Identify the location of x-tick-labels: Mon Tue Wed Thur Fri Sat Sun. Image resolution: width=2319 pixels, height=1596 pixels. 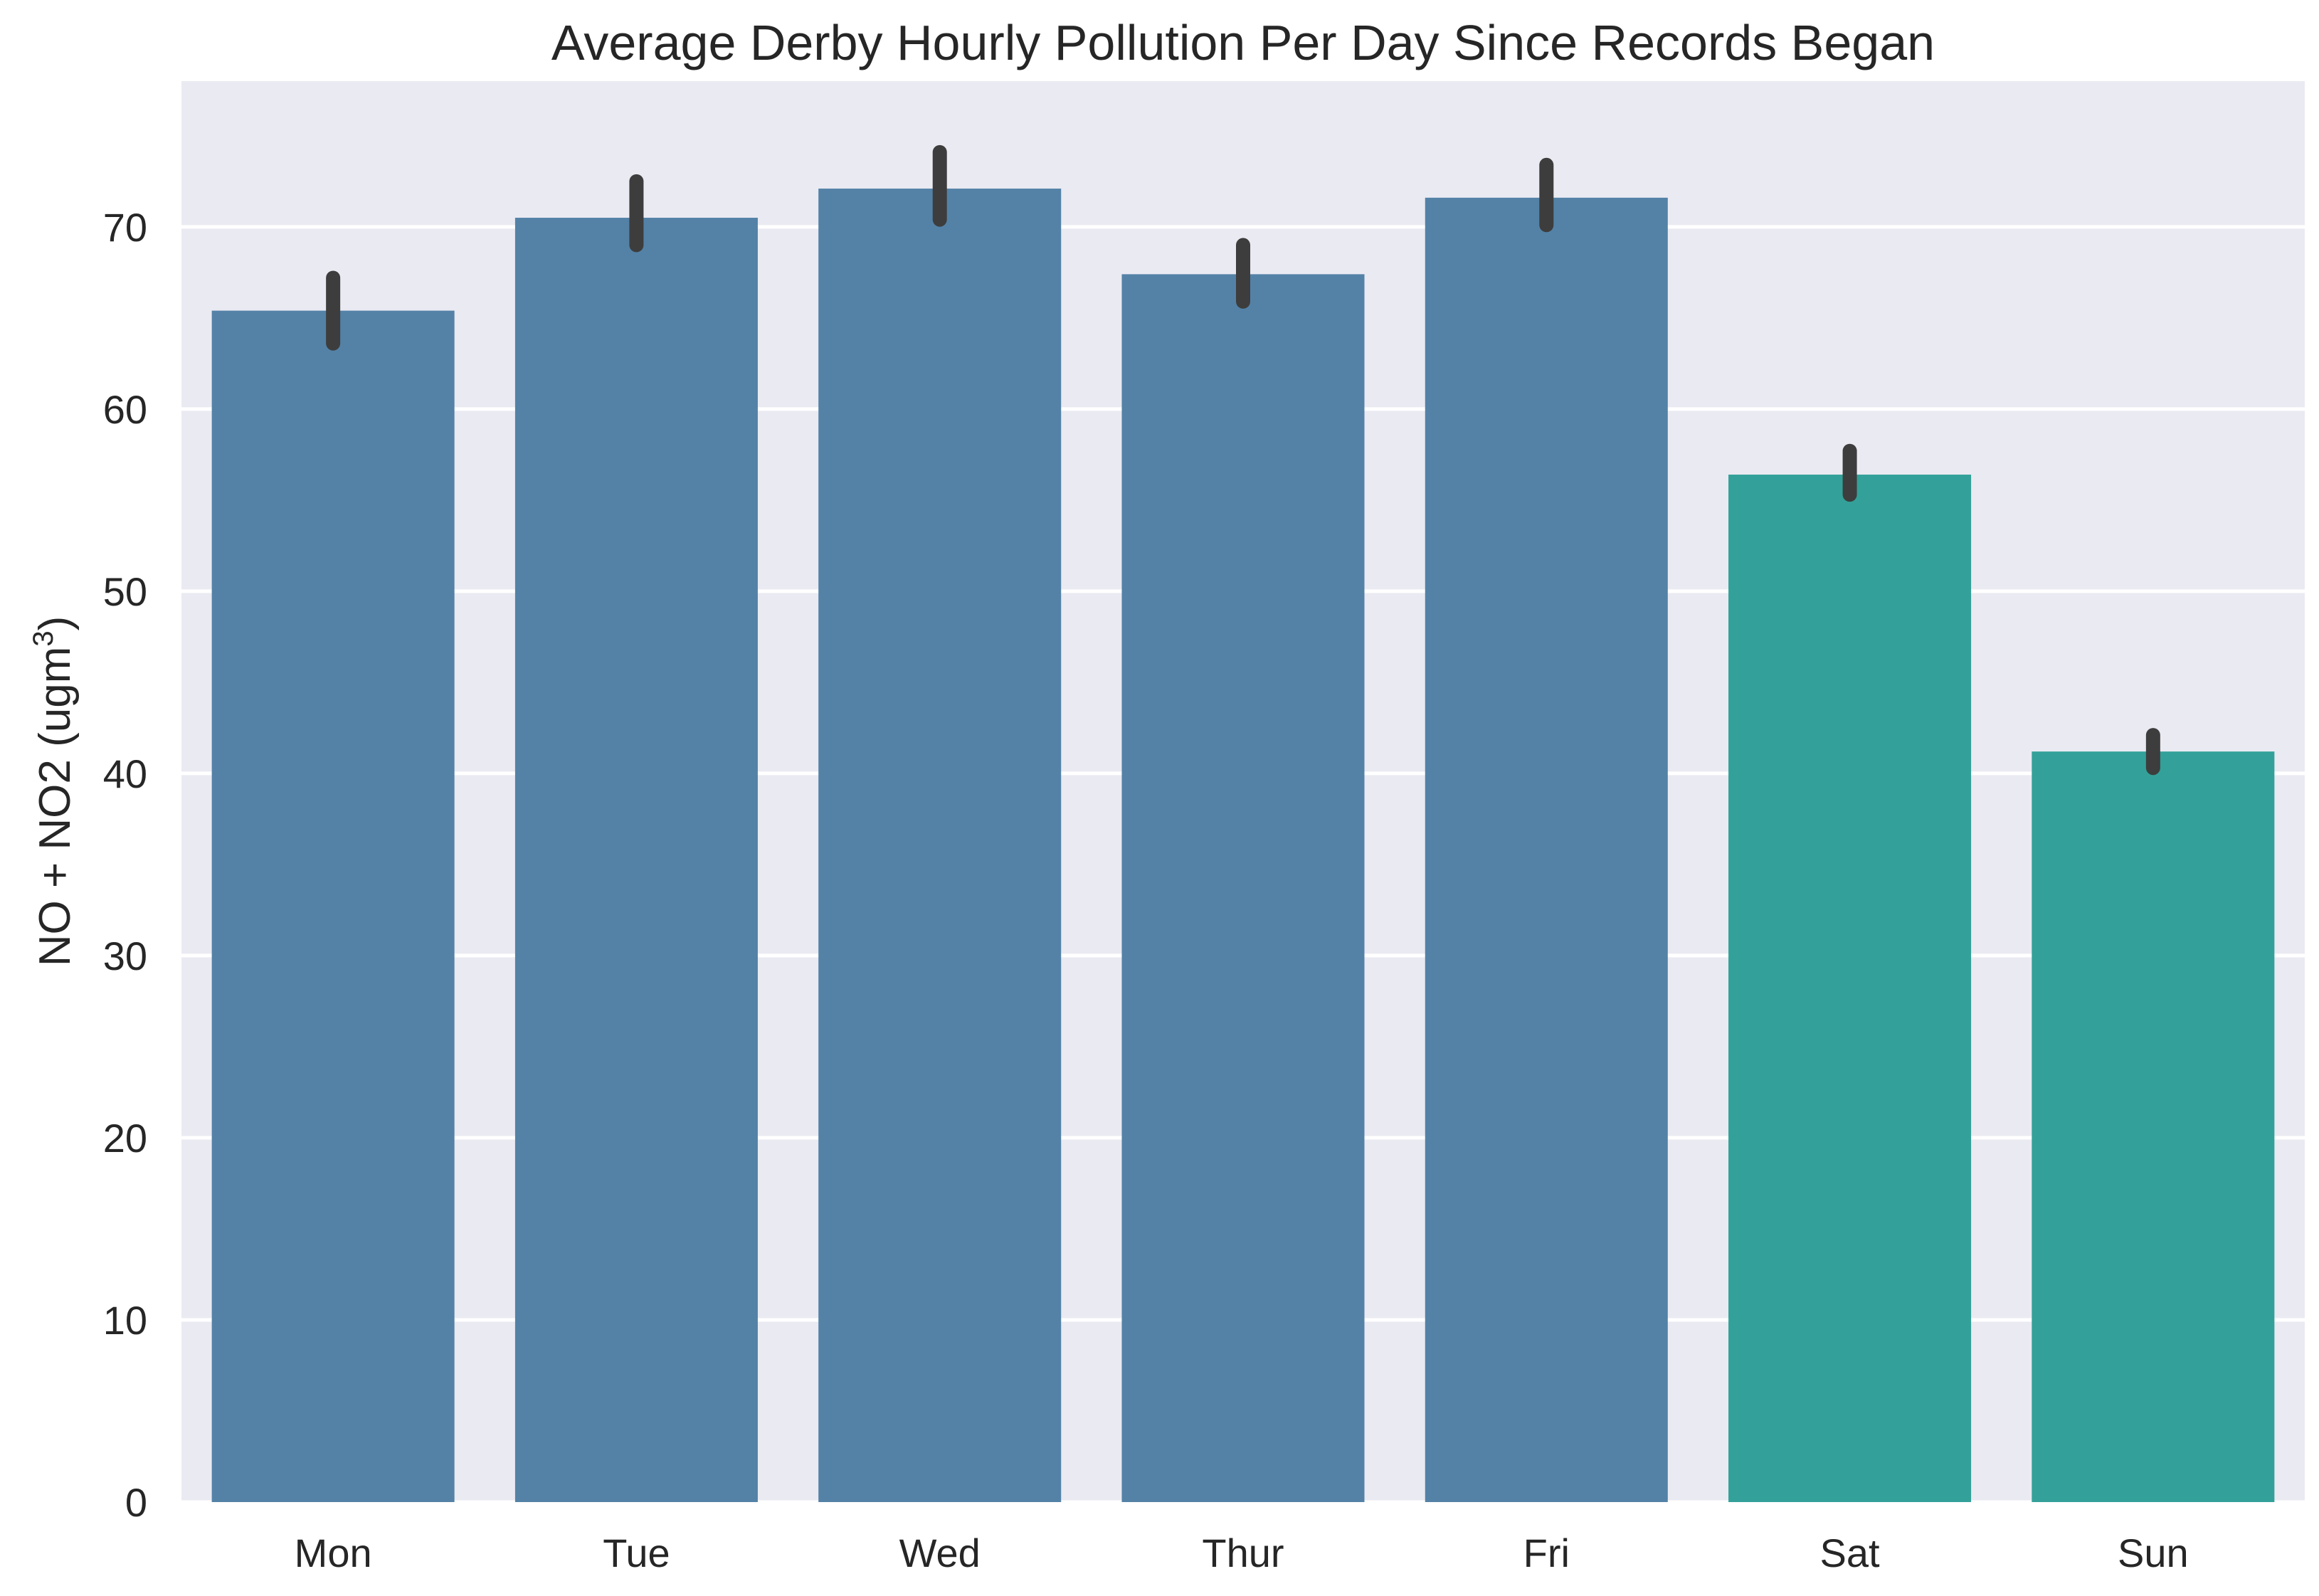
(1242, 1553).